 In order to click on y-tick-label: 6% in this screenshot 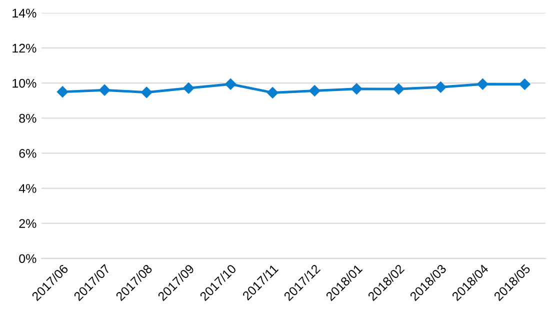, I will do `click(27, 153)`.